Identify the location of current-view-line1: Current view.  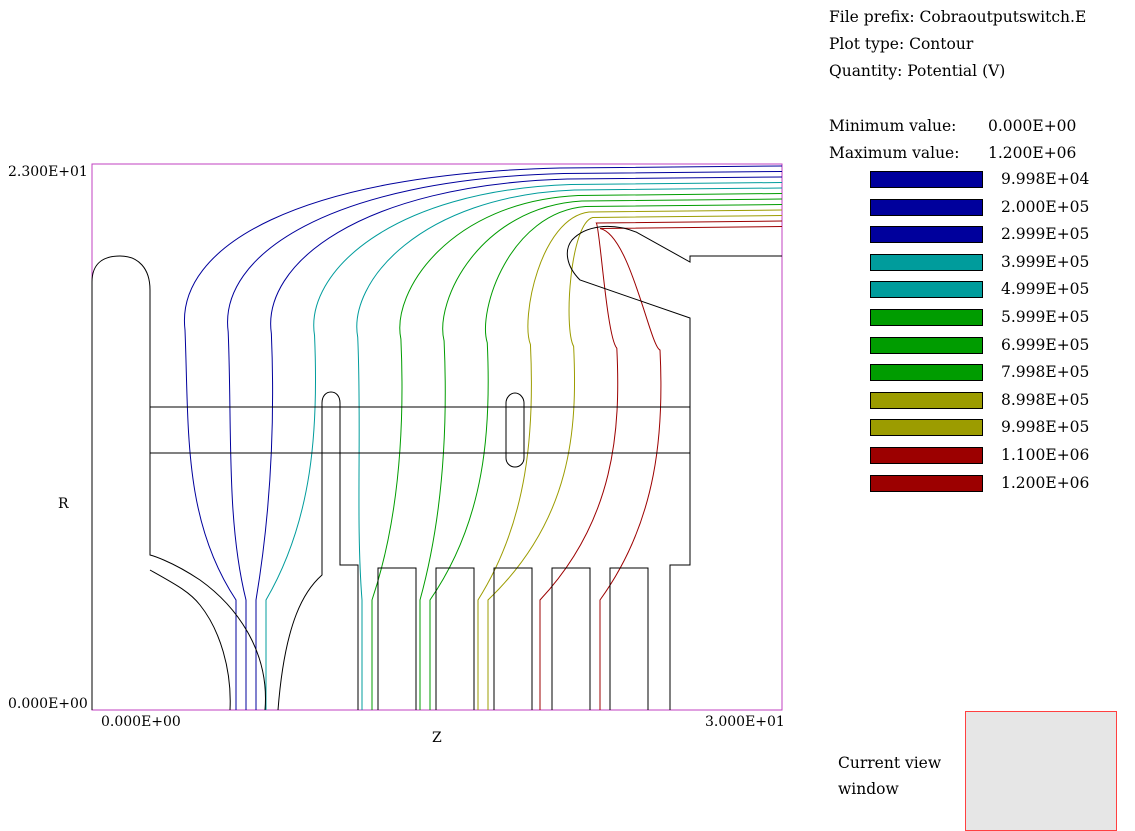
(890, 763).